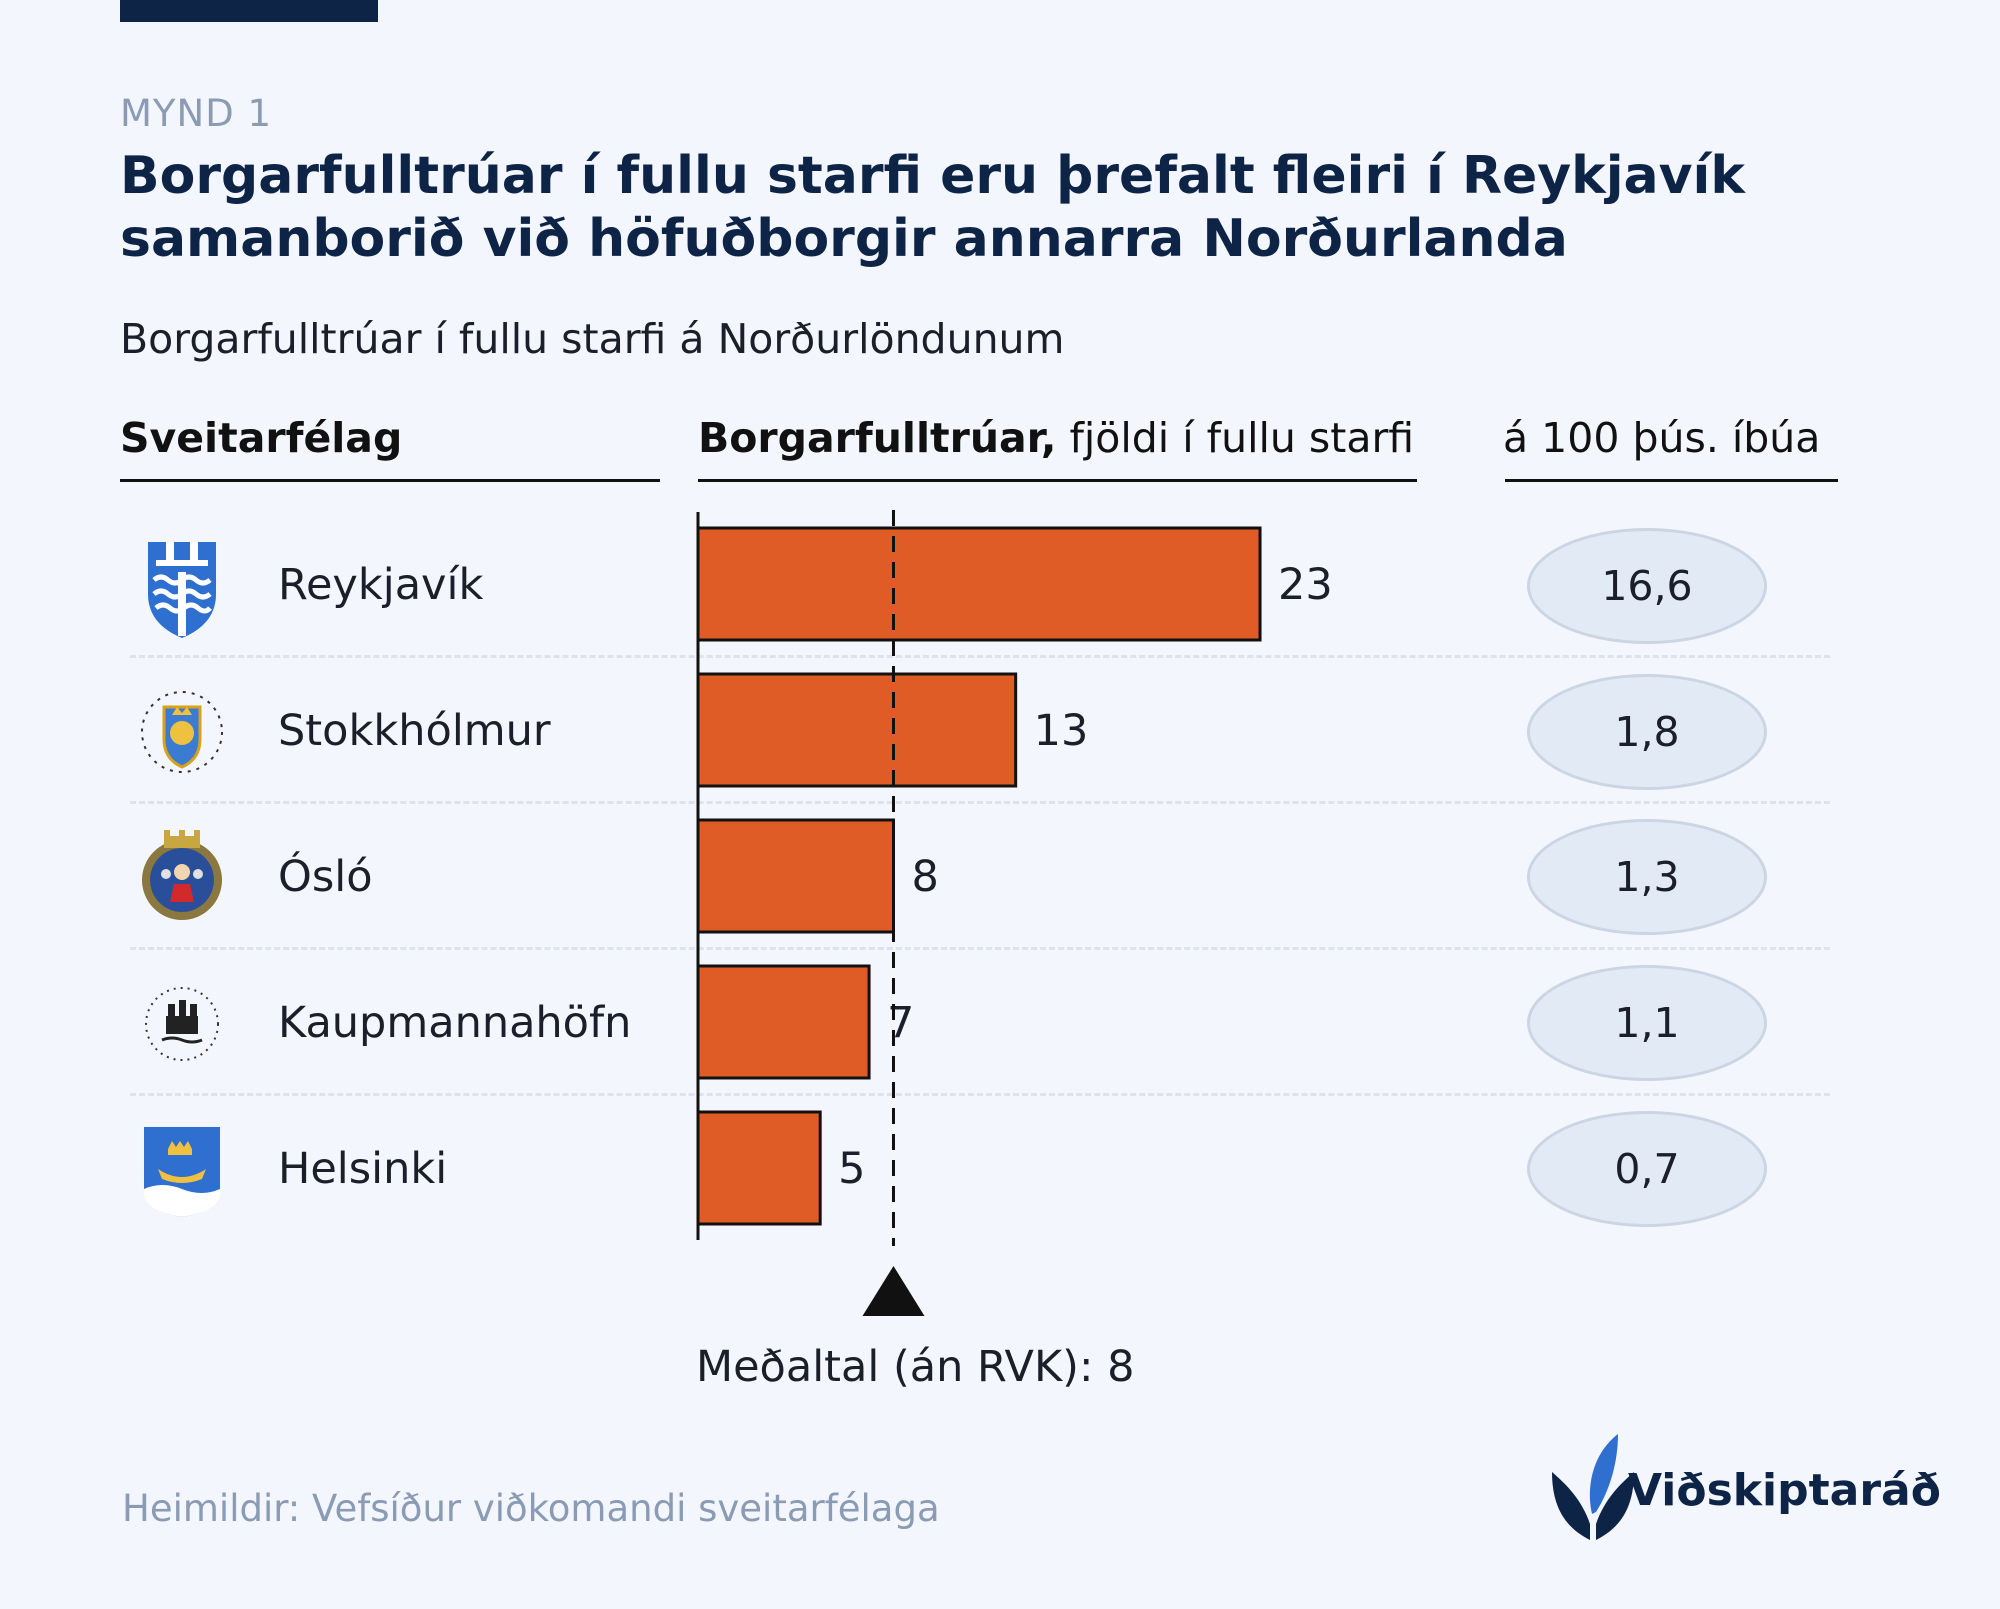 This screenshot has width=2000, height=1609. What do you see at coordinates (182, 732) in the screenshot?
I see `stockholm-seal-icon` at bounding box center [182, 732].